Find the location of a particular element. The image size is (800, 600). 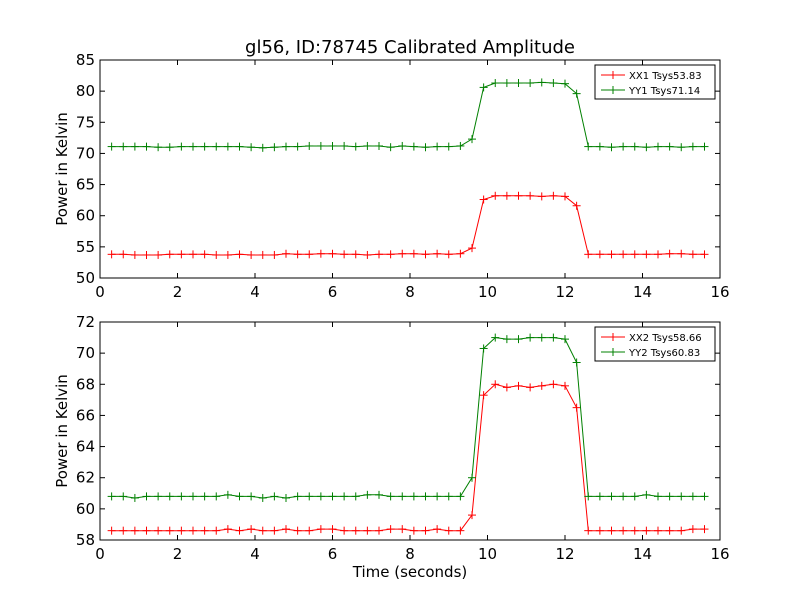

legend-item: YY2 Tsys60.83 is located at coordinates (650, 353).